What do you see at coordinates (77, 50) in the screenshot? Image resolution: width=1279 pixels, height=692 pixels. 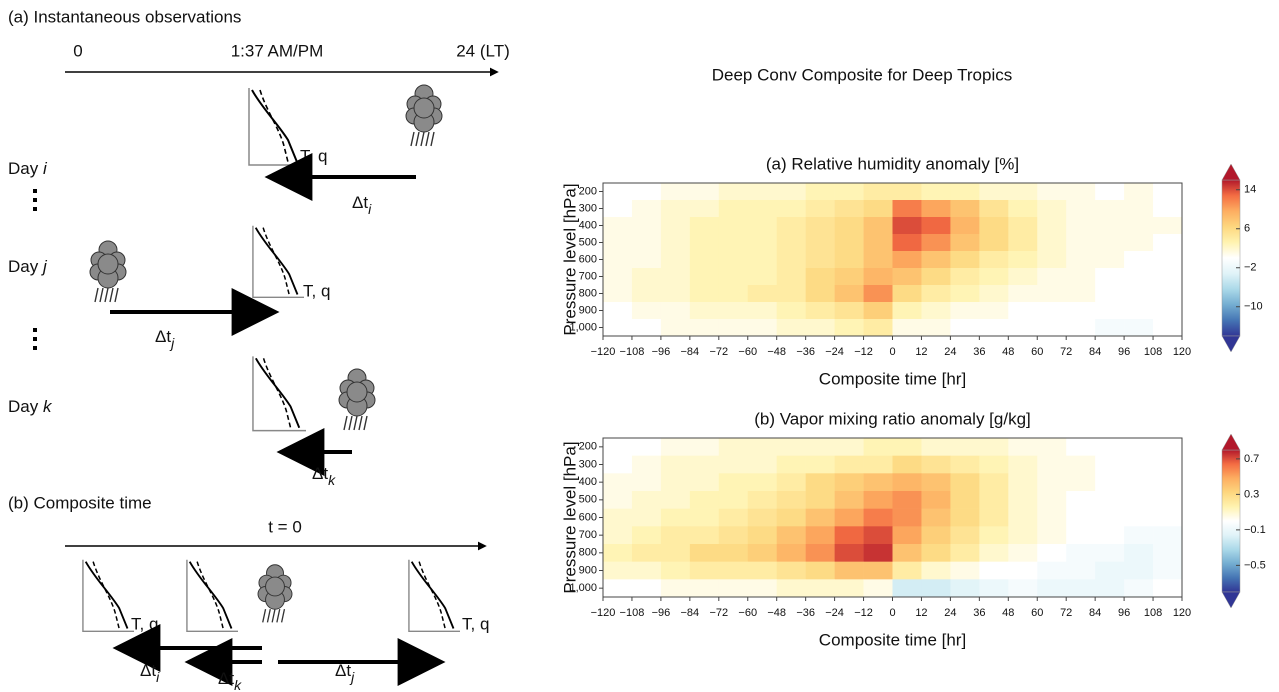 I see `time-label: 0` at bounding box center [77, 50].